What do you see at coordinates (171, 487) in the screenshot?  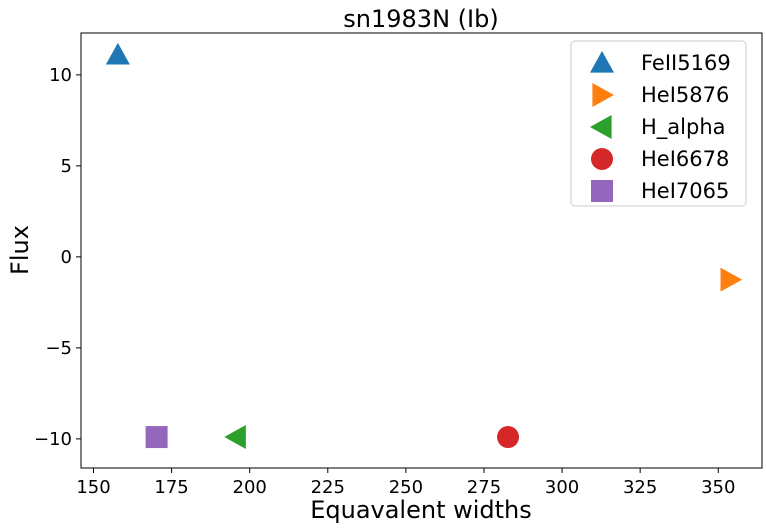 I see `x-tick-label: 175` at bounding box center [171, 487].